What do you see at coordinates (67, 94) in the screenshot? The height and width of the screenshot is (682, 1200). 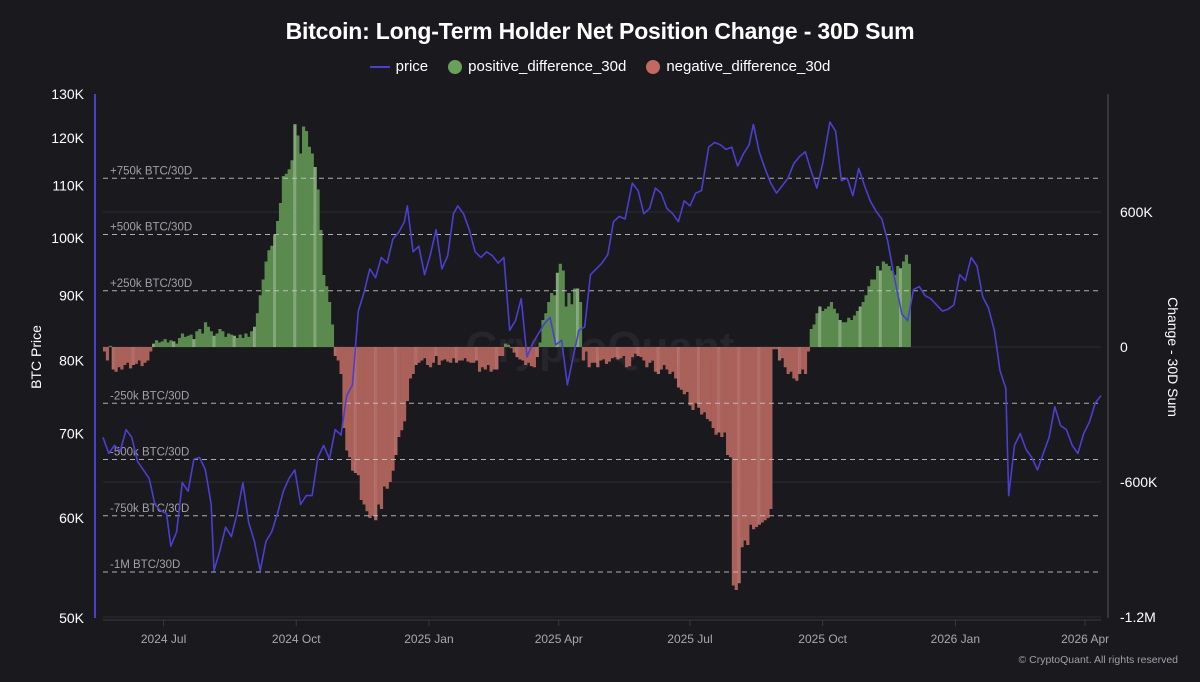 I see `y-left-tick-label: 130K` at bounding box center [67, 94].